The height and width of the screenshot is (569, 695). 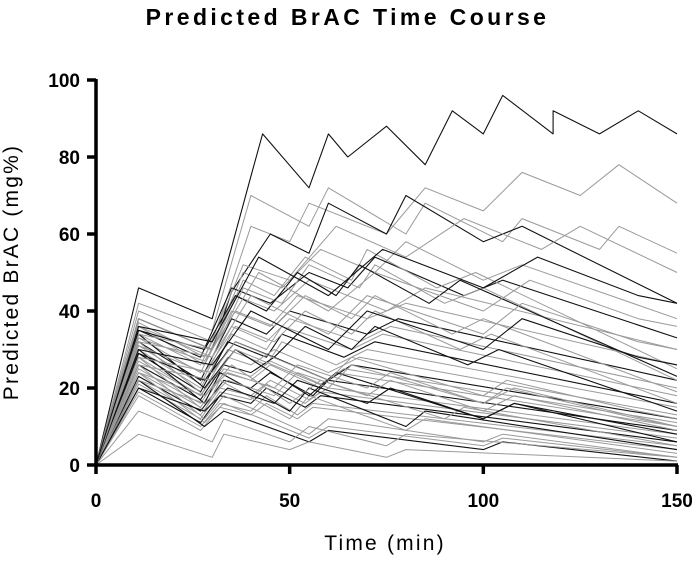 What do you see at coordinates (677, 501) in the screenshot?
I see `x-tick-label: 150` at bounding box center [677, 501].